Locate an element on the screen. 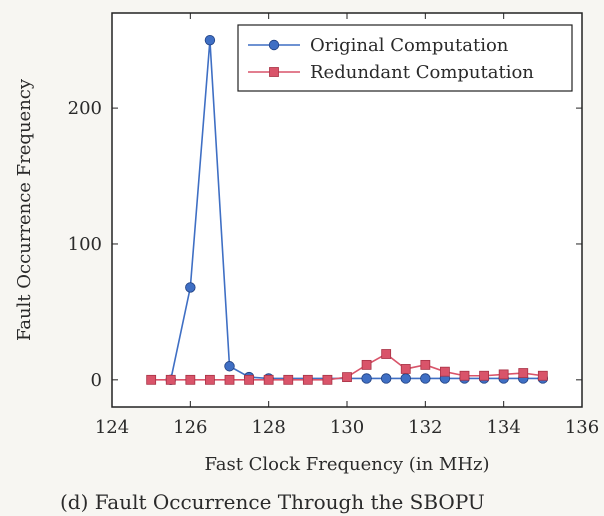 Image resolution: width=604 pixels, height=516 pixels. x-axis-label: Fast Clock Frequency (in MHz) is located at coordinates (346, 464).